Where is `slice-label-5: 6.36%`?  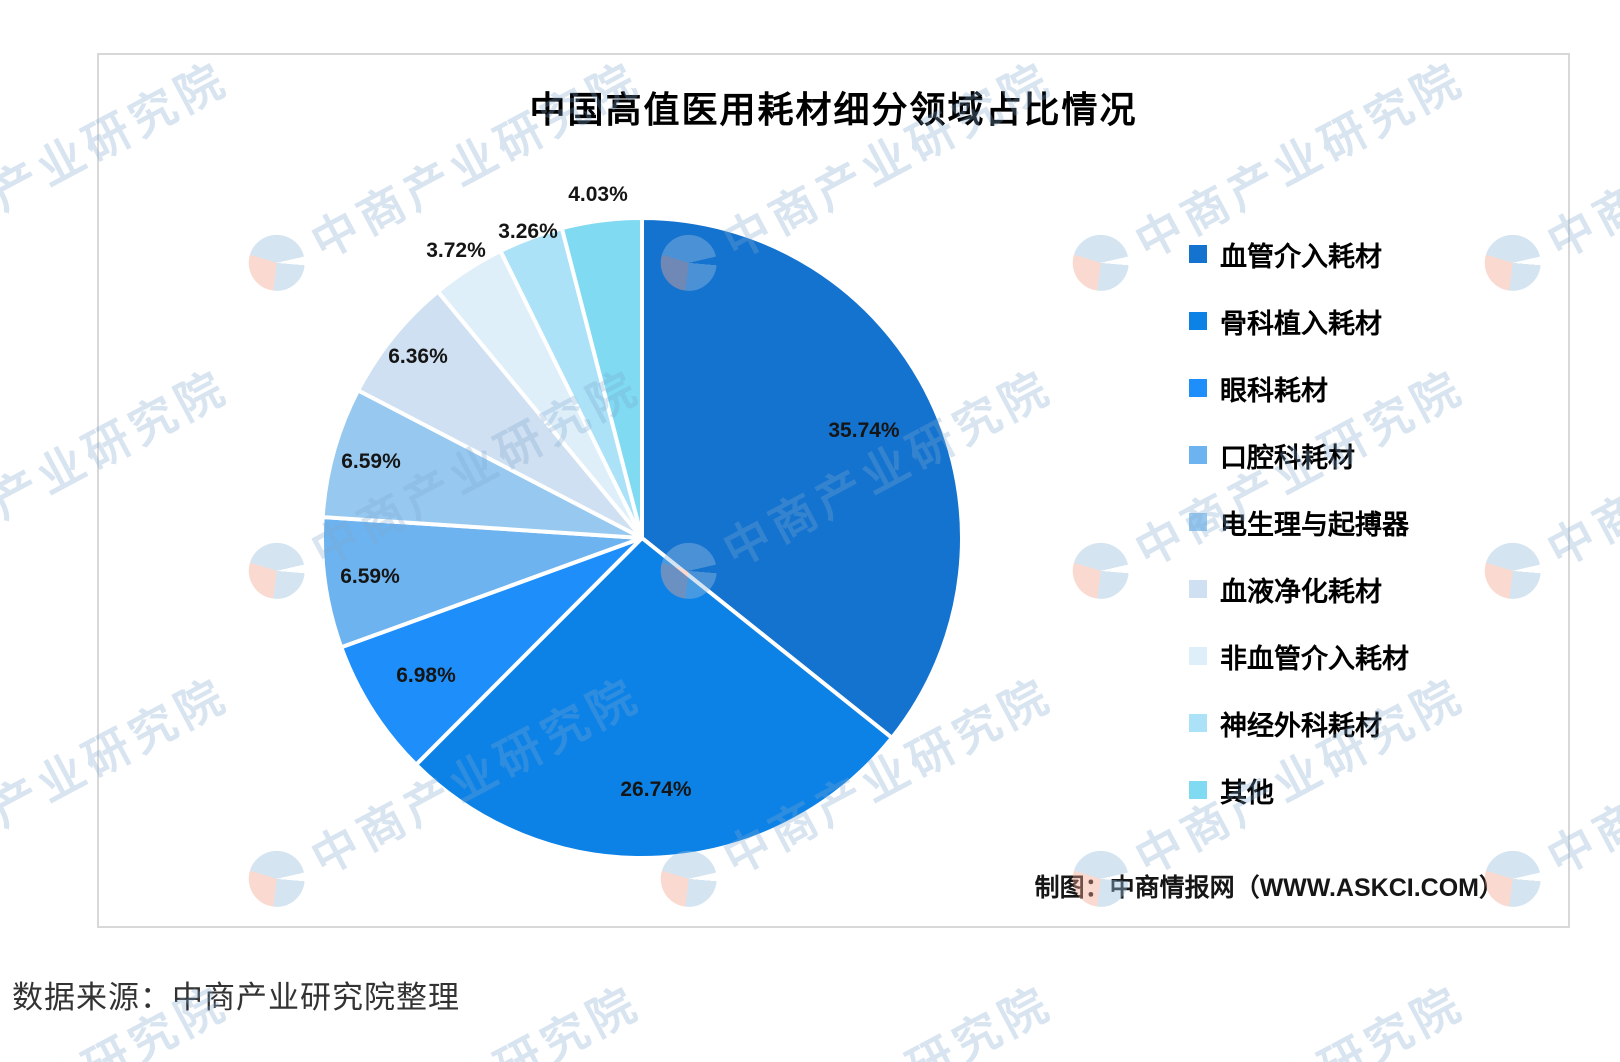 slice-label-5: 6.36% is located at coordinates (418, 356).